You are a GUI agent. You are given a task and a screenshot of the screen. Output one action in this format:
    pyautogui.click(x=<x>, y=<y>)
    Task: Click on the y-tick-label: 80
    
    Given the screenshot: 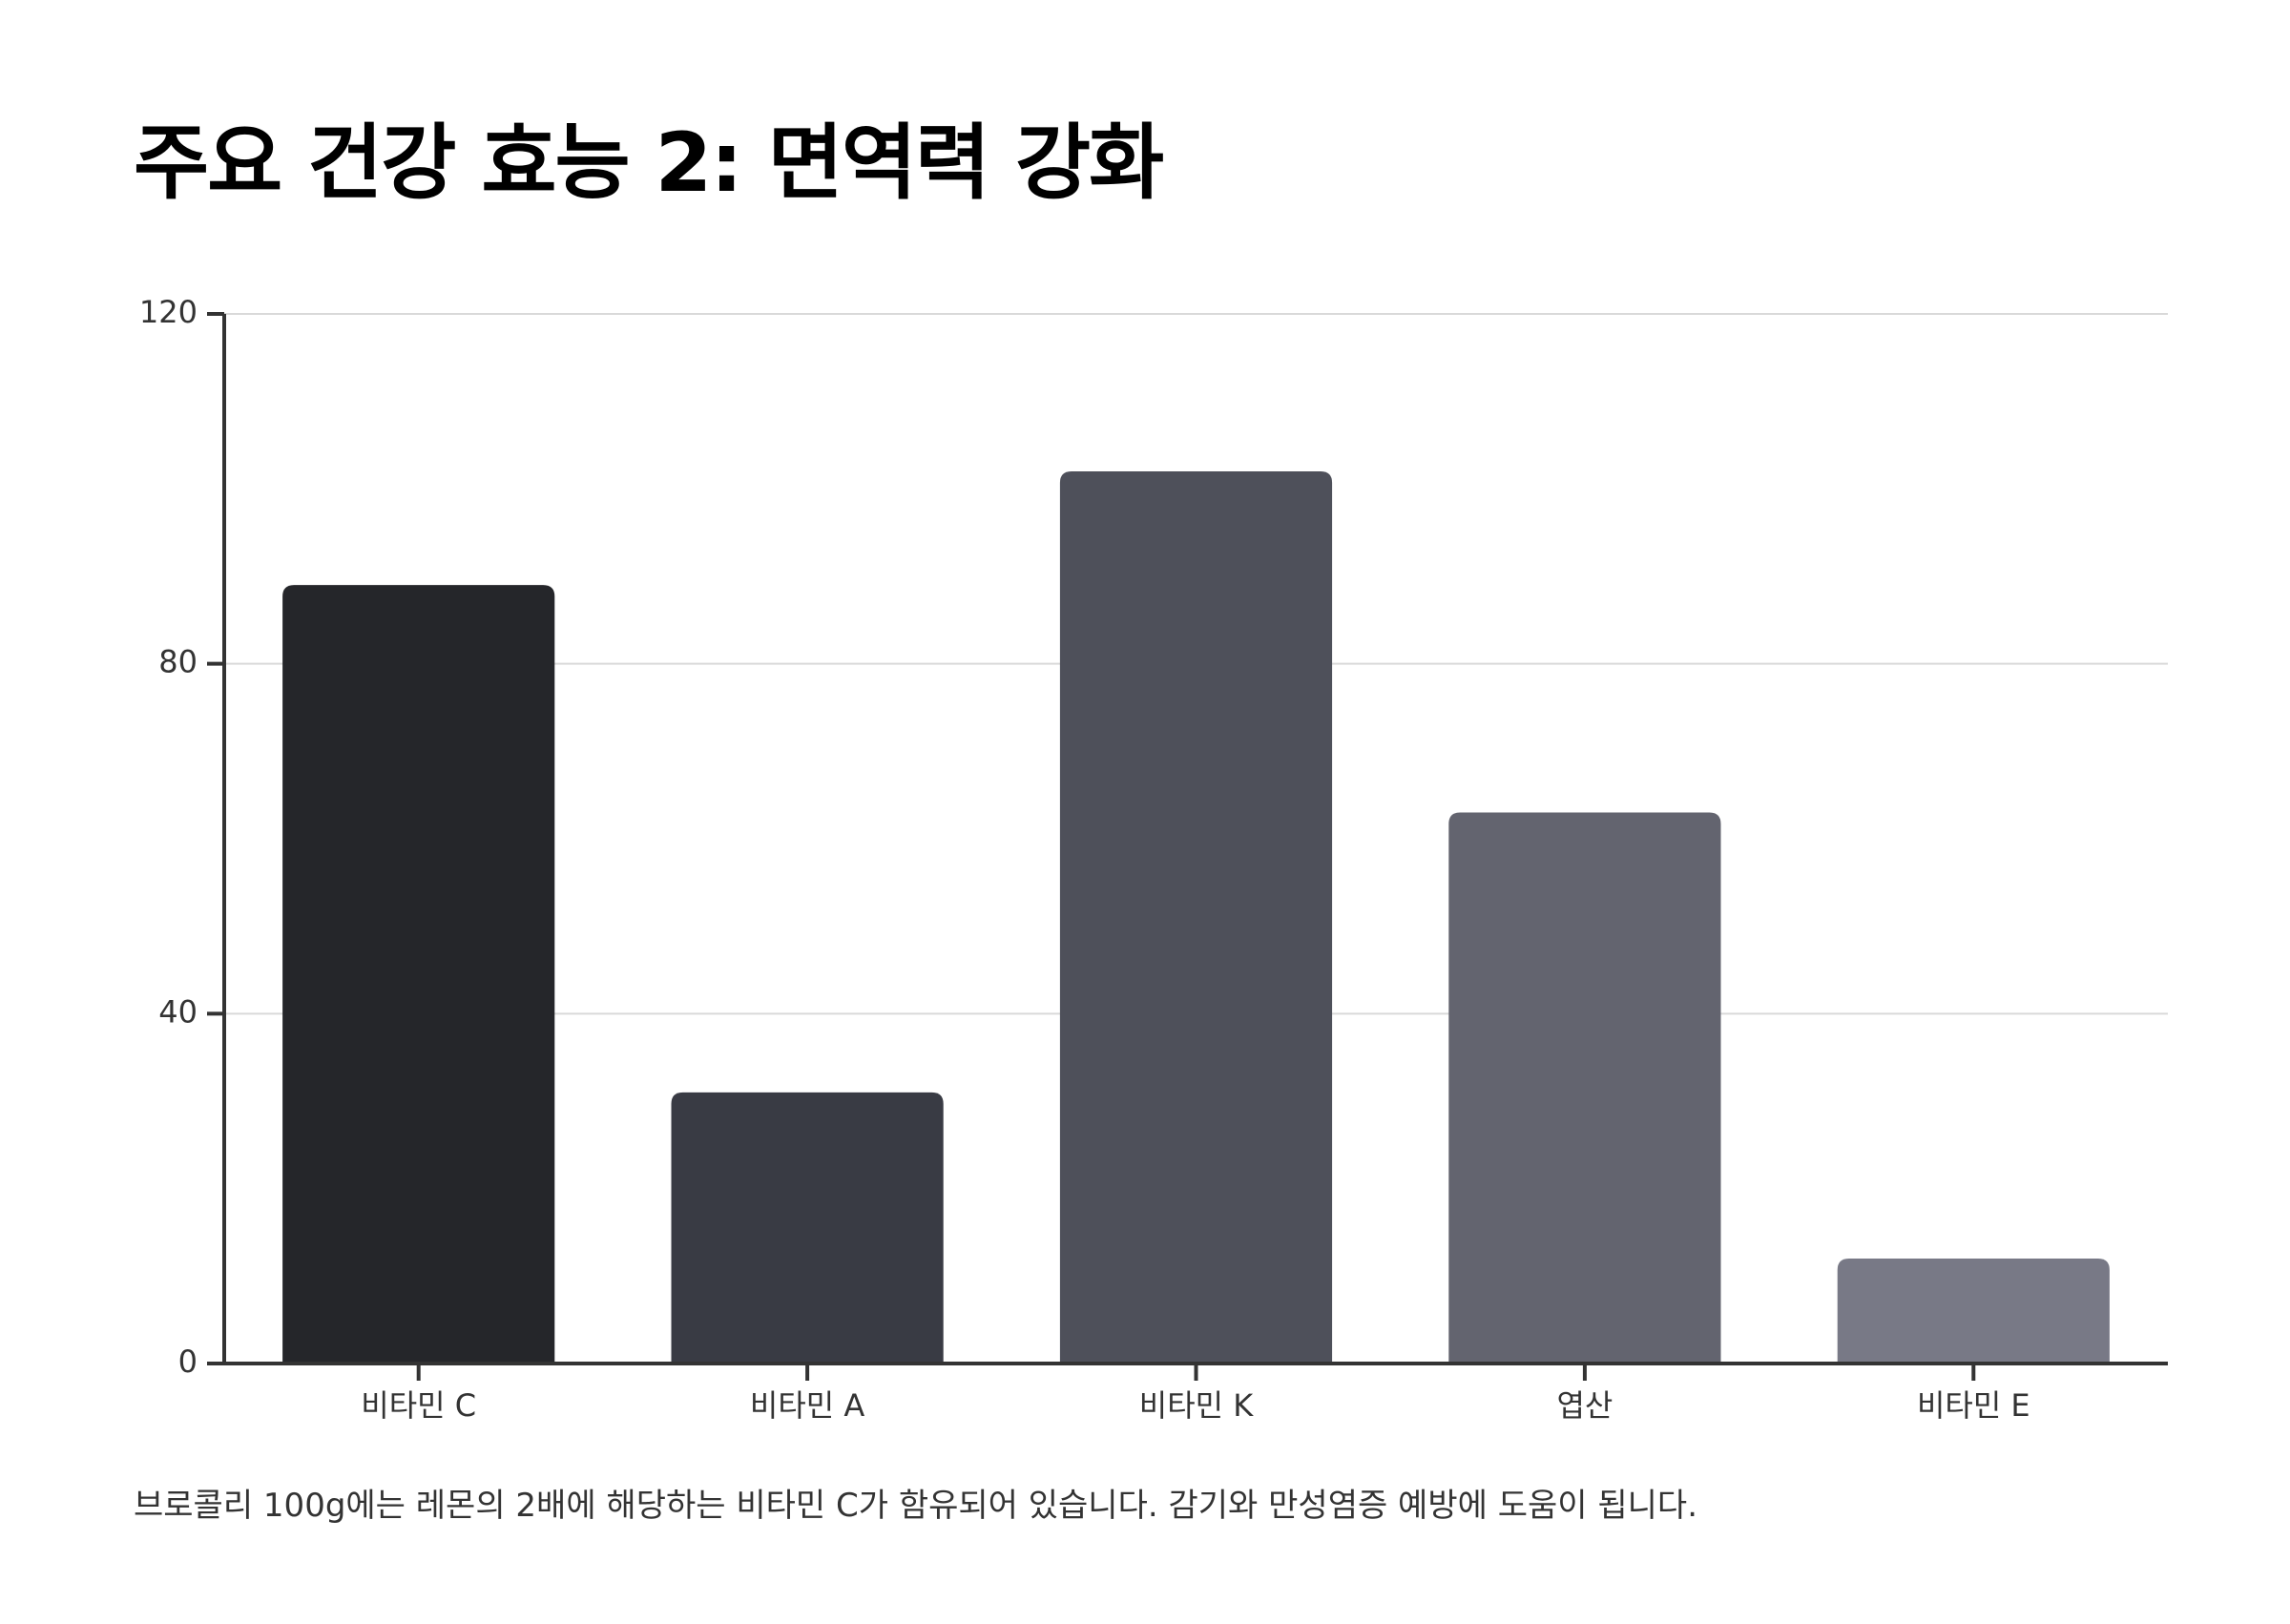 What is the action you would take?
    pyautogui.click(x=178, y=662)
    